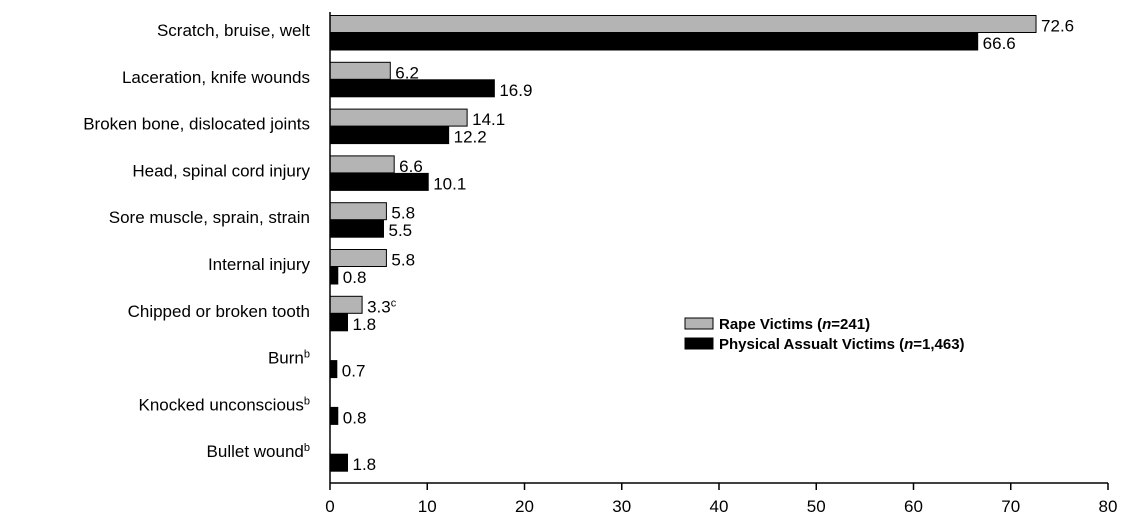 The width and height of the screenshot is (1129, 525). I want to click on bar-physical-assault-chipped-or-broken-tooth, so click(339, 322).